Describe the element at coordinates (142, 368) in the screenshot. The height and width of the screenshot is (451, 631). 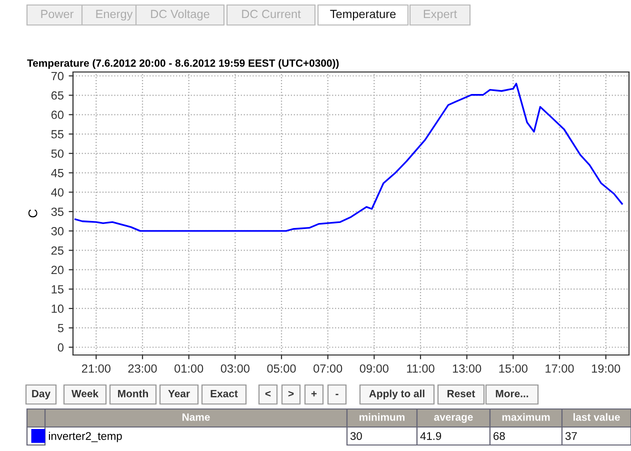
I see `x-tick-label: 23:00` at that location.